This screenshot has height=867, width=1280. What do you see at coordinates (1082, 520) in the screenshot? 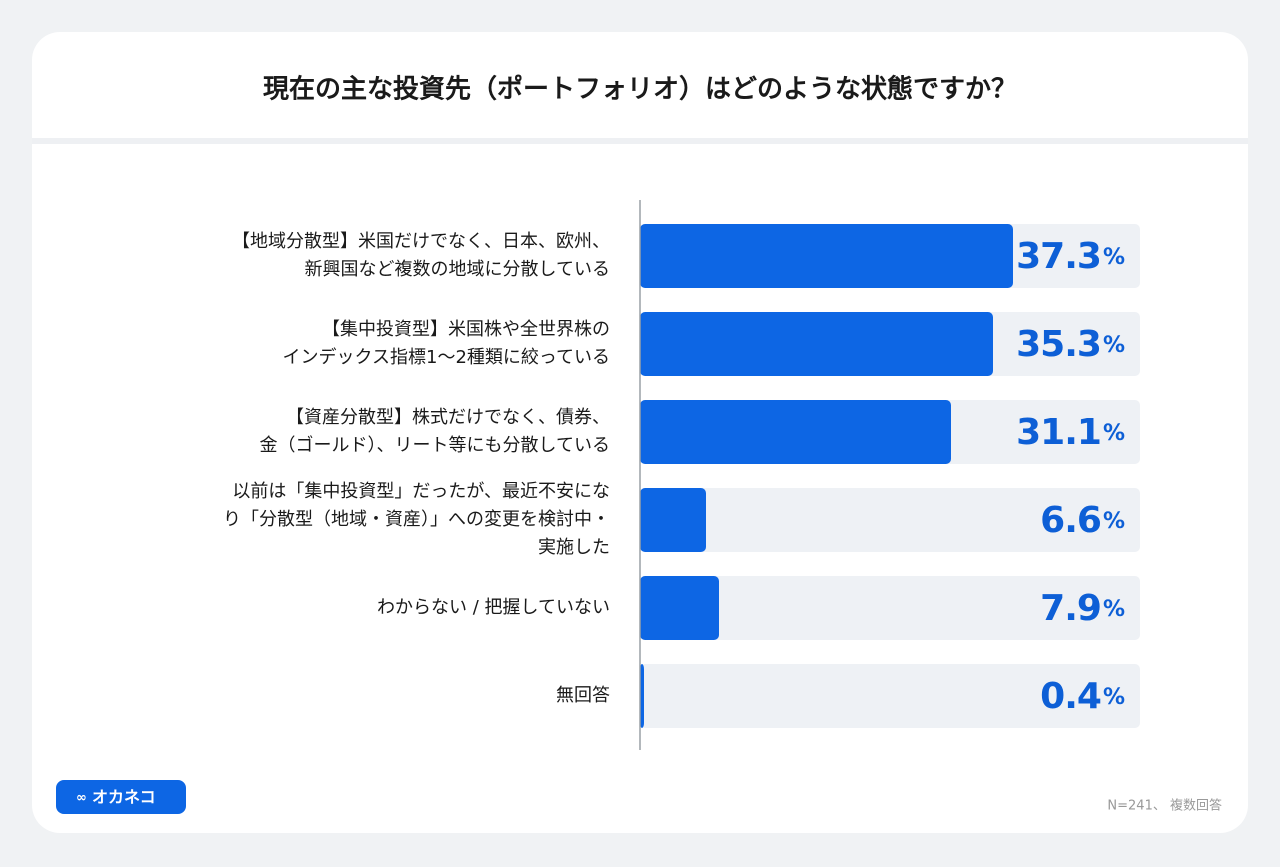
I see `value-label: 6.6%` at bounding box center [1082, 520].